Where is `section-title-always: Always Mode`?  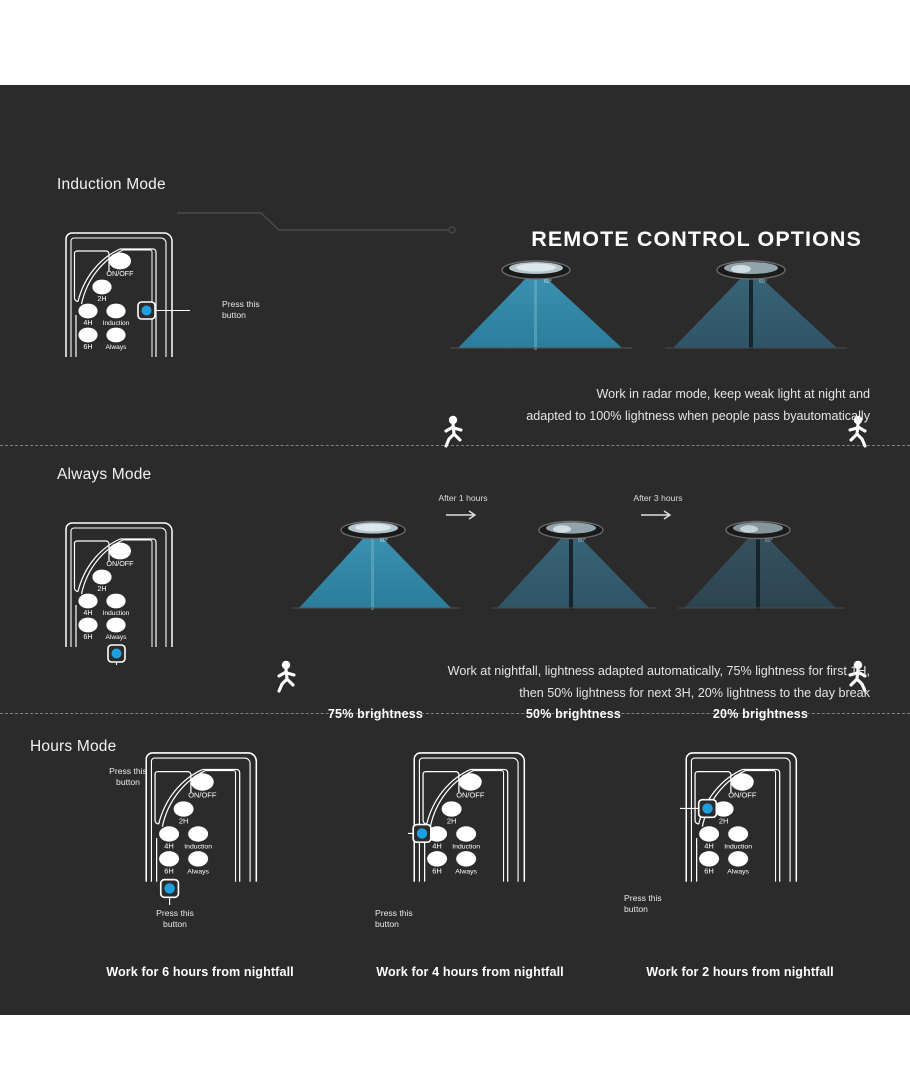
section-title-always: Always Mode is located at coordinates (104, 474).